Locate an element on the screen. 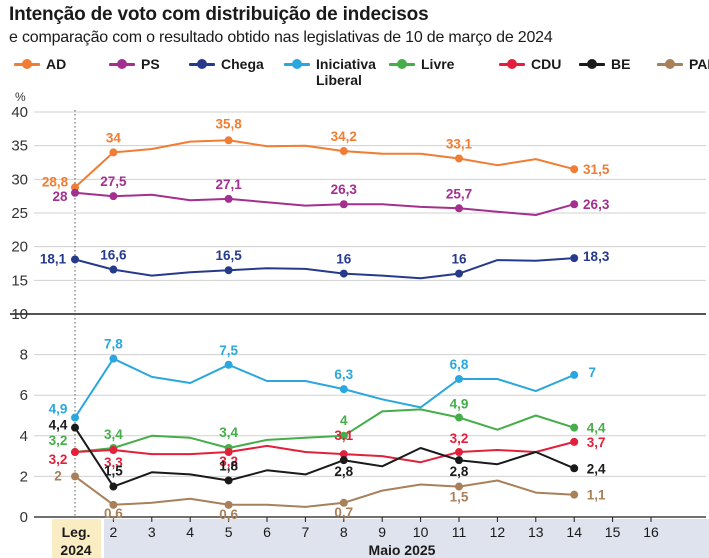 The image size is (709, 558). data-label: 33,1 is located at coordinates (459, 143).